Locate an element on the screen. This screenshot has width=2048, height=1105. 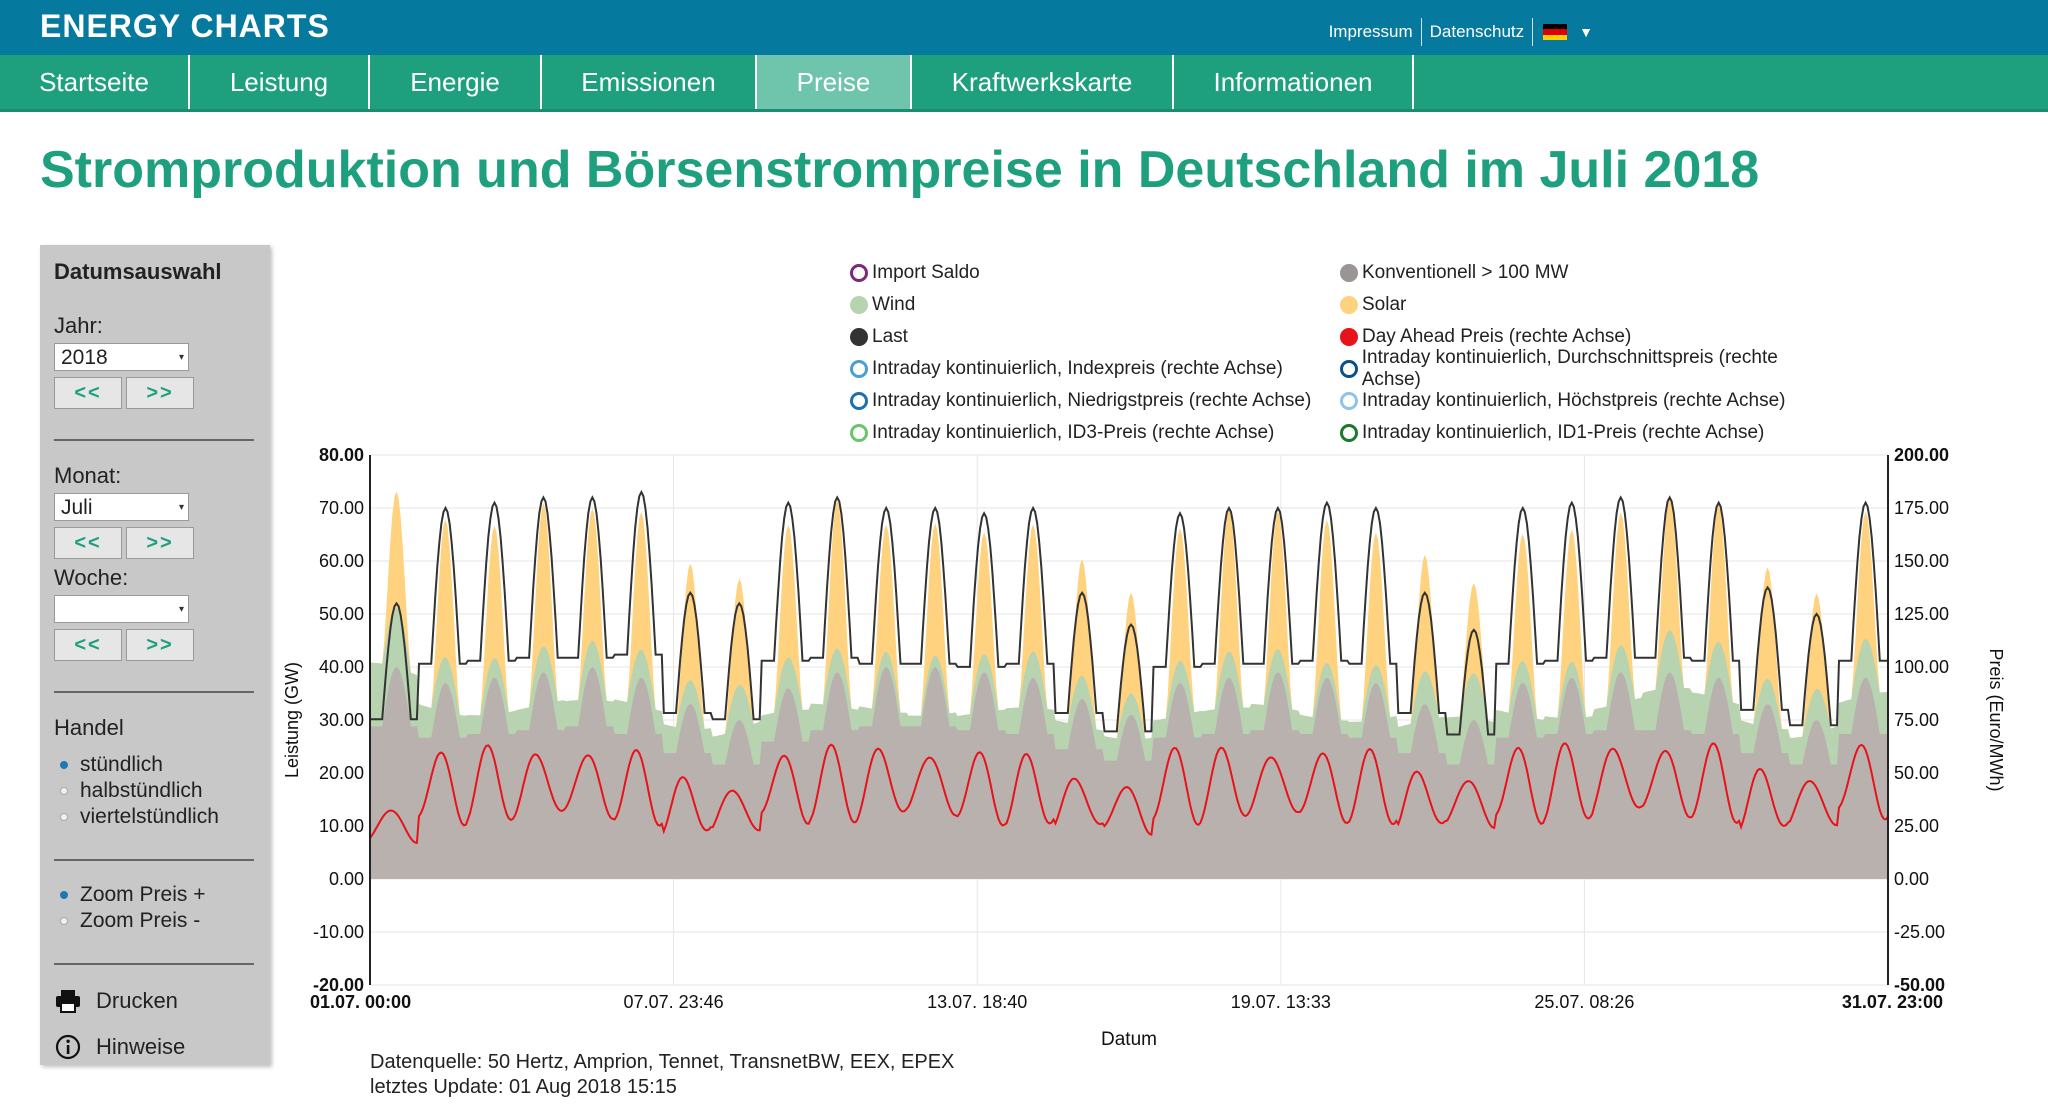
y-axis-left-label: Leistung (GW) is located at coordinates (292, 720).